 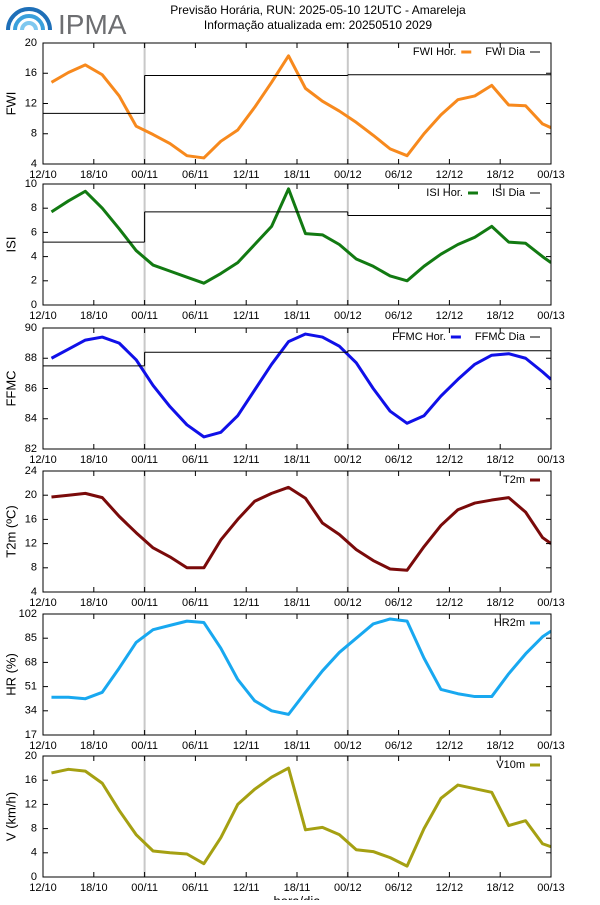 I want to click on y-tick-label: 34, so click(x=31, y=711).